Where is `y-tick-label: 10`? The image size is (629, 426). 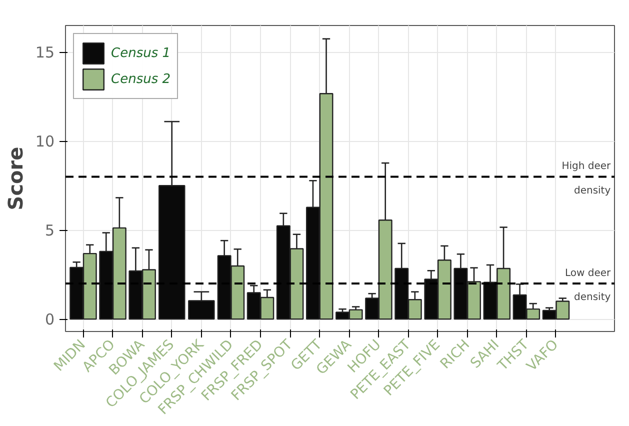 y-tick-label: 10 is located at coordinates (45, 141).